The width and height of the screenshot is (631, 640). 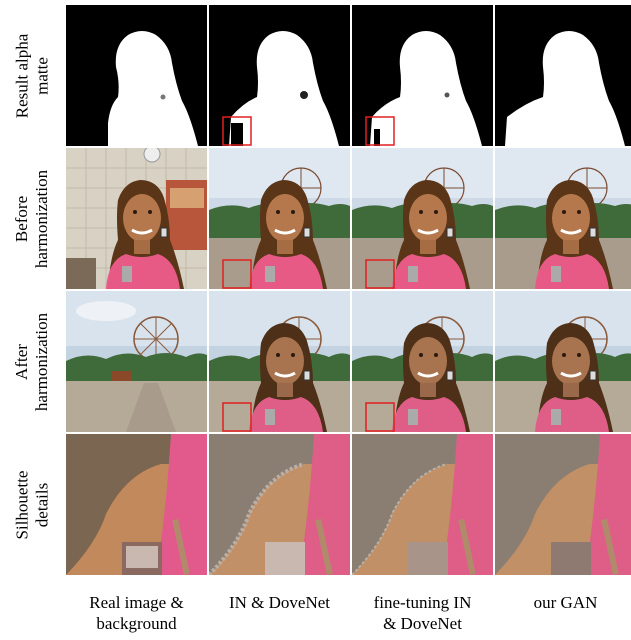 I want to click on after-our-gan, so click(x=563, y=361).